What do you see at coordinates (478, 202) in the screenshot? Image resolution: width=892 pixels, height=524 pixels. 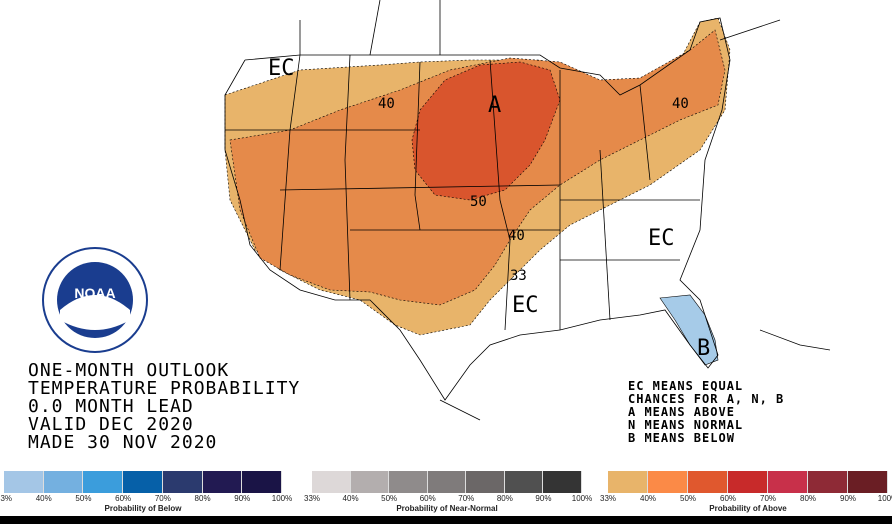 I see `contour-50: 50` at bounding box center [478, 202].